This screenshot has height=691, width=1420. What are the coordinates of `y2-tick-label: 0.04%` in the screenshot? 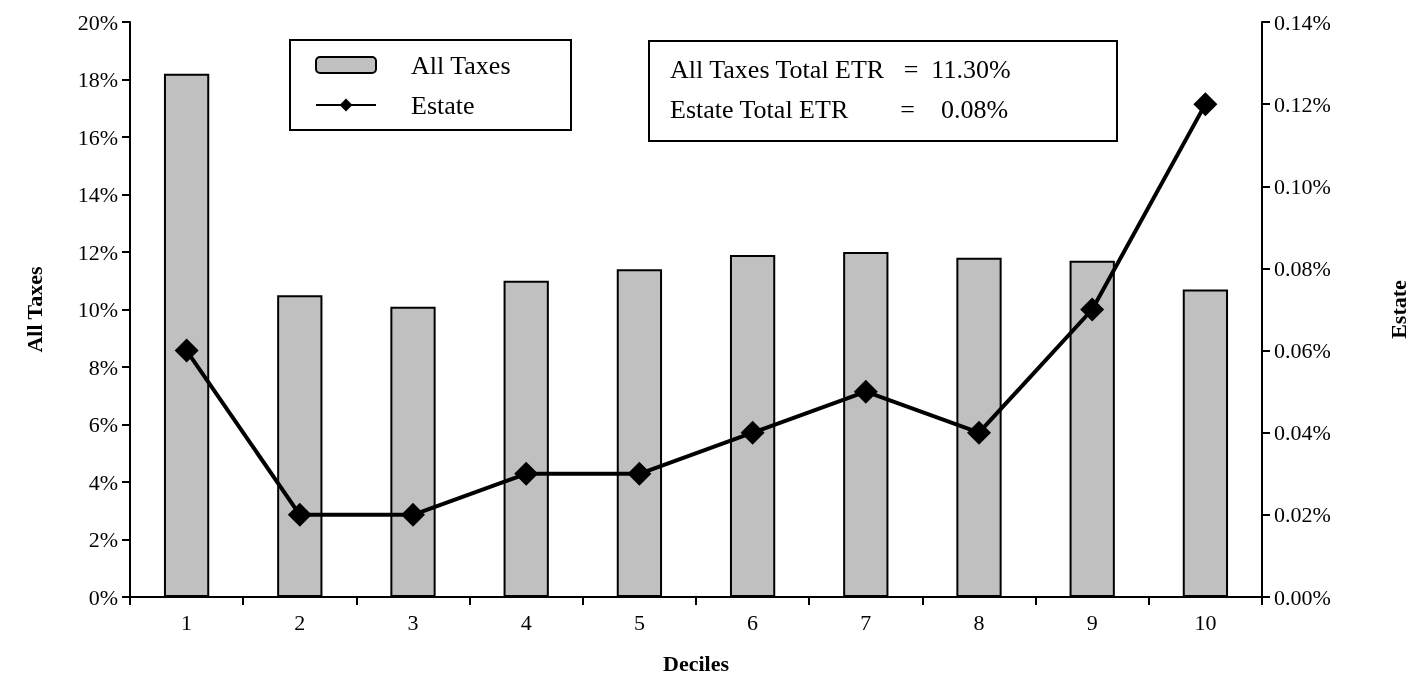 It's located at (1302, 433).